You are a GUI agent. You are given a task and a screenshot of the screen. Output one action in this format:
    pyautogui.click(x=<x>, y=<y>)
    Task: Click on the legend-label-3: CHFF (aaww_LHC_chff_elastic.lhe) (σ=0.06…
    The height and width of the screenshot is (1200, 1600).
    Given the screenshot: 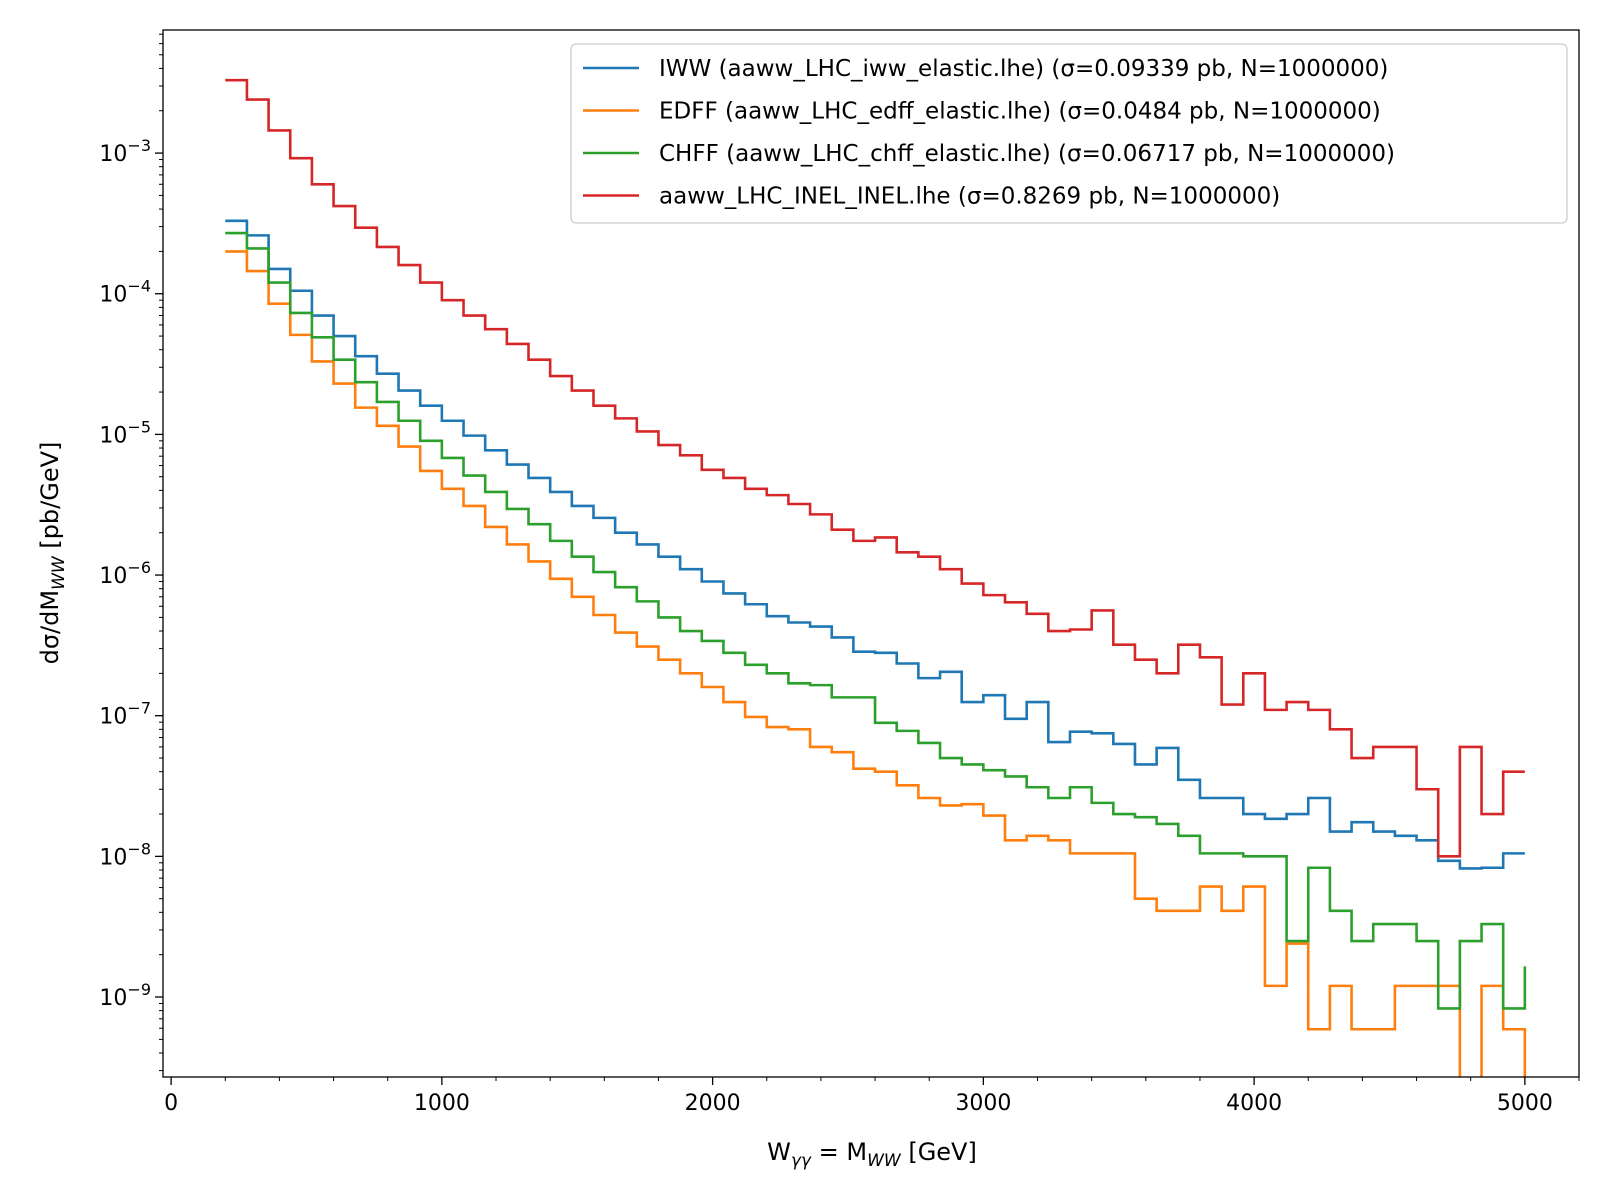 What is the action you would take?
    pyautogui.click(x=1027, y=154)
    